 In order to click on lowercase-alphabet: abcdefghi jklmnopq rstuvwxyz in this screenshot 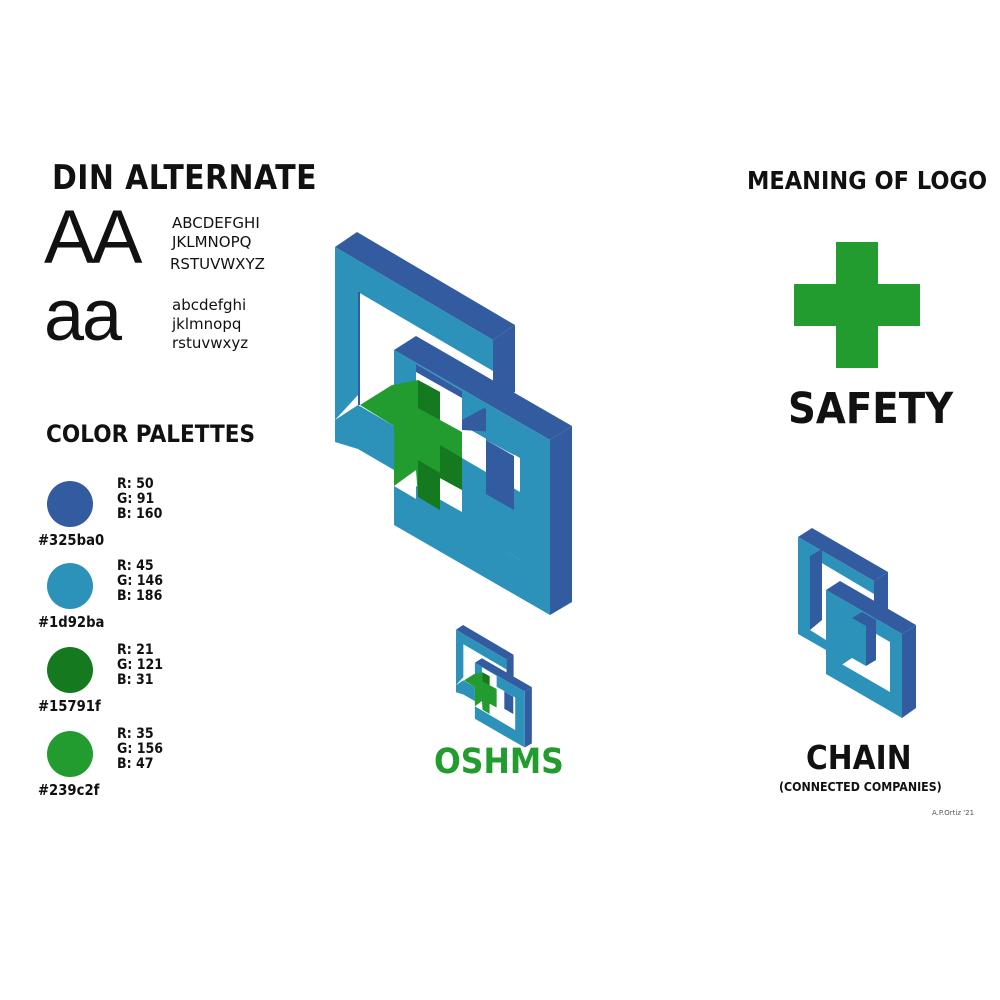, I will do `click(210, 324)`.